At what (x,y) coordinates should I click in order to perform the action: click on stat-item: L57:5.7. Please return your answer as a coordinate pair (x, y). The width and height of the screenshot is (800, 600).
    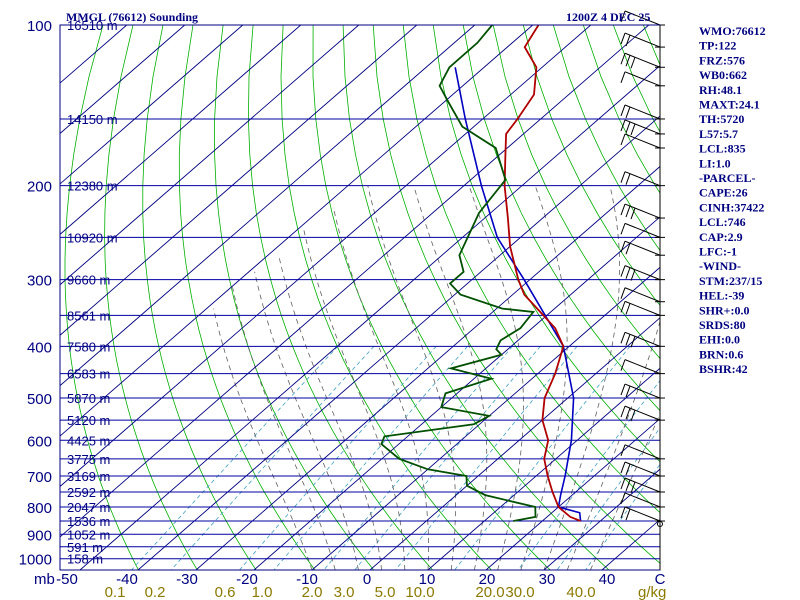
    Looking at the image, I should click on (718, 134).